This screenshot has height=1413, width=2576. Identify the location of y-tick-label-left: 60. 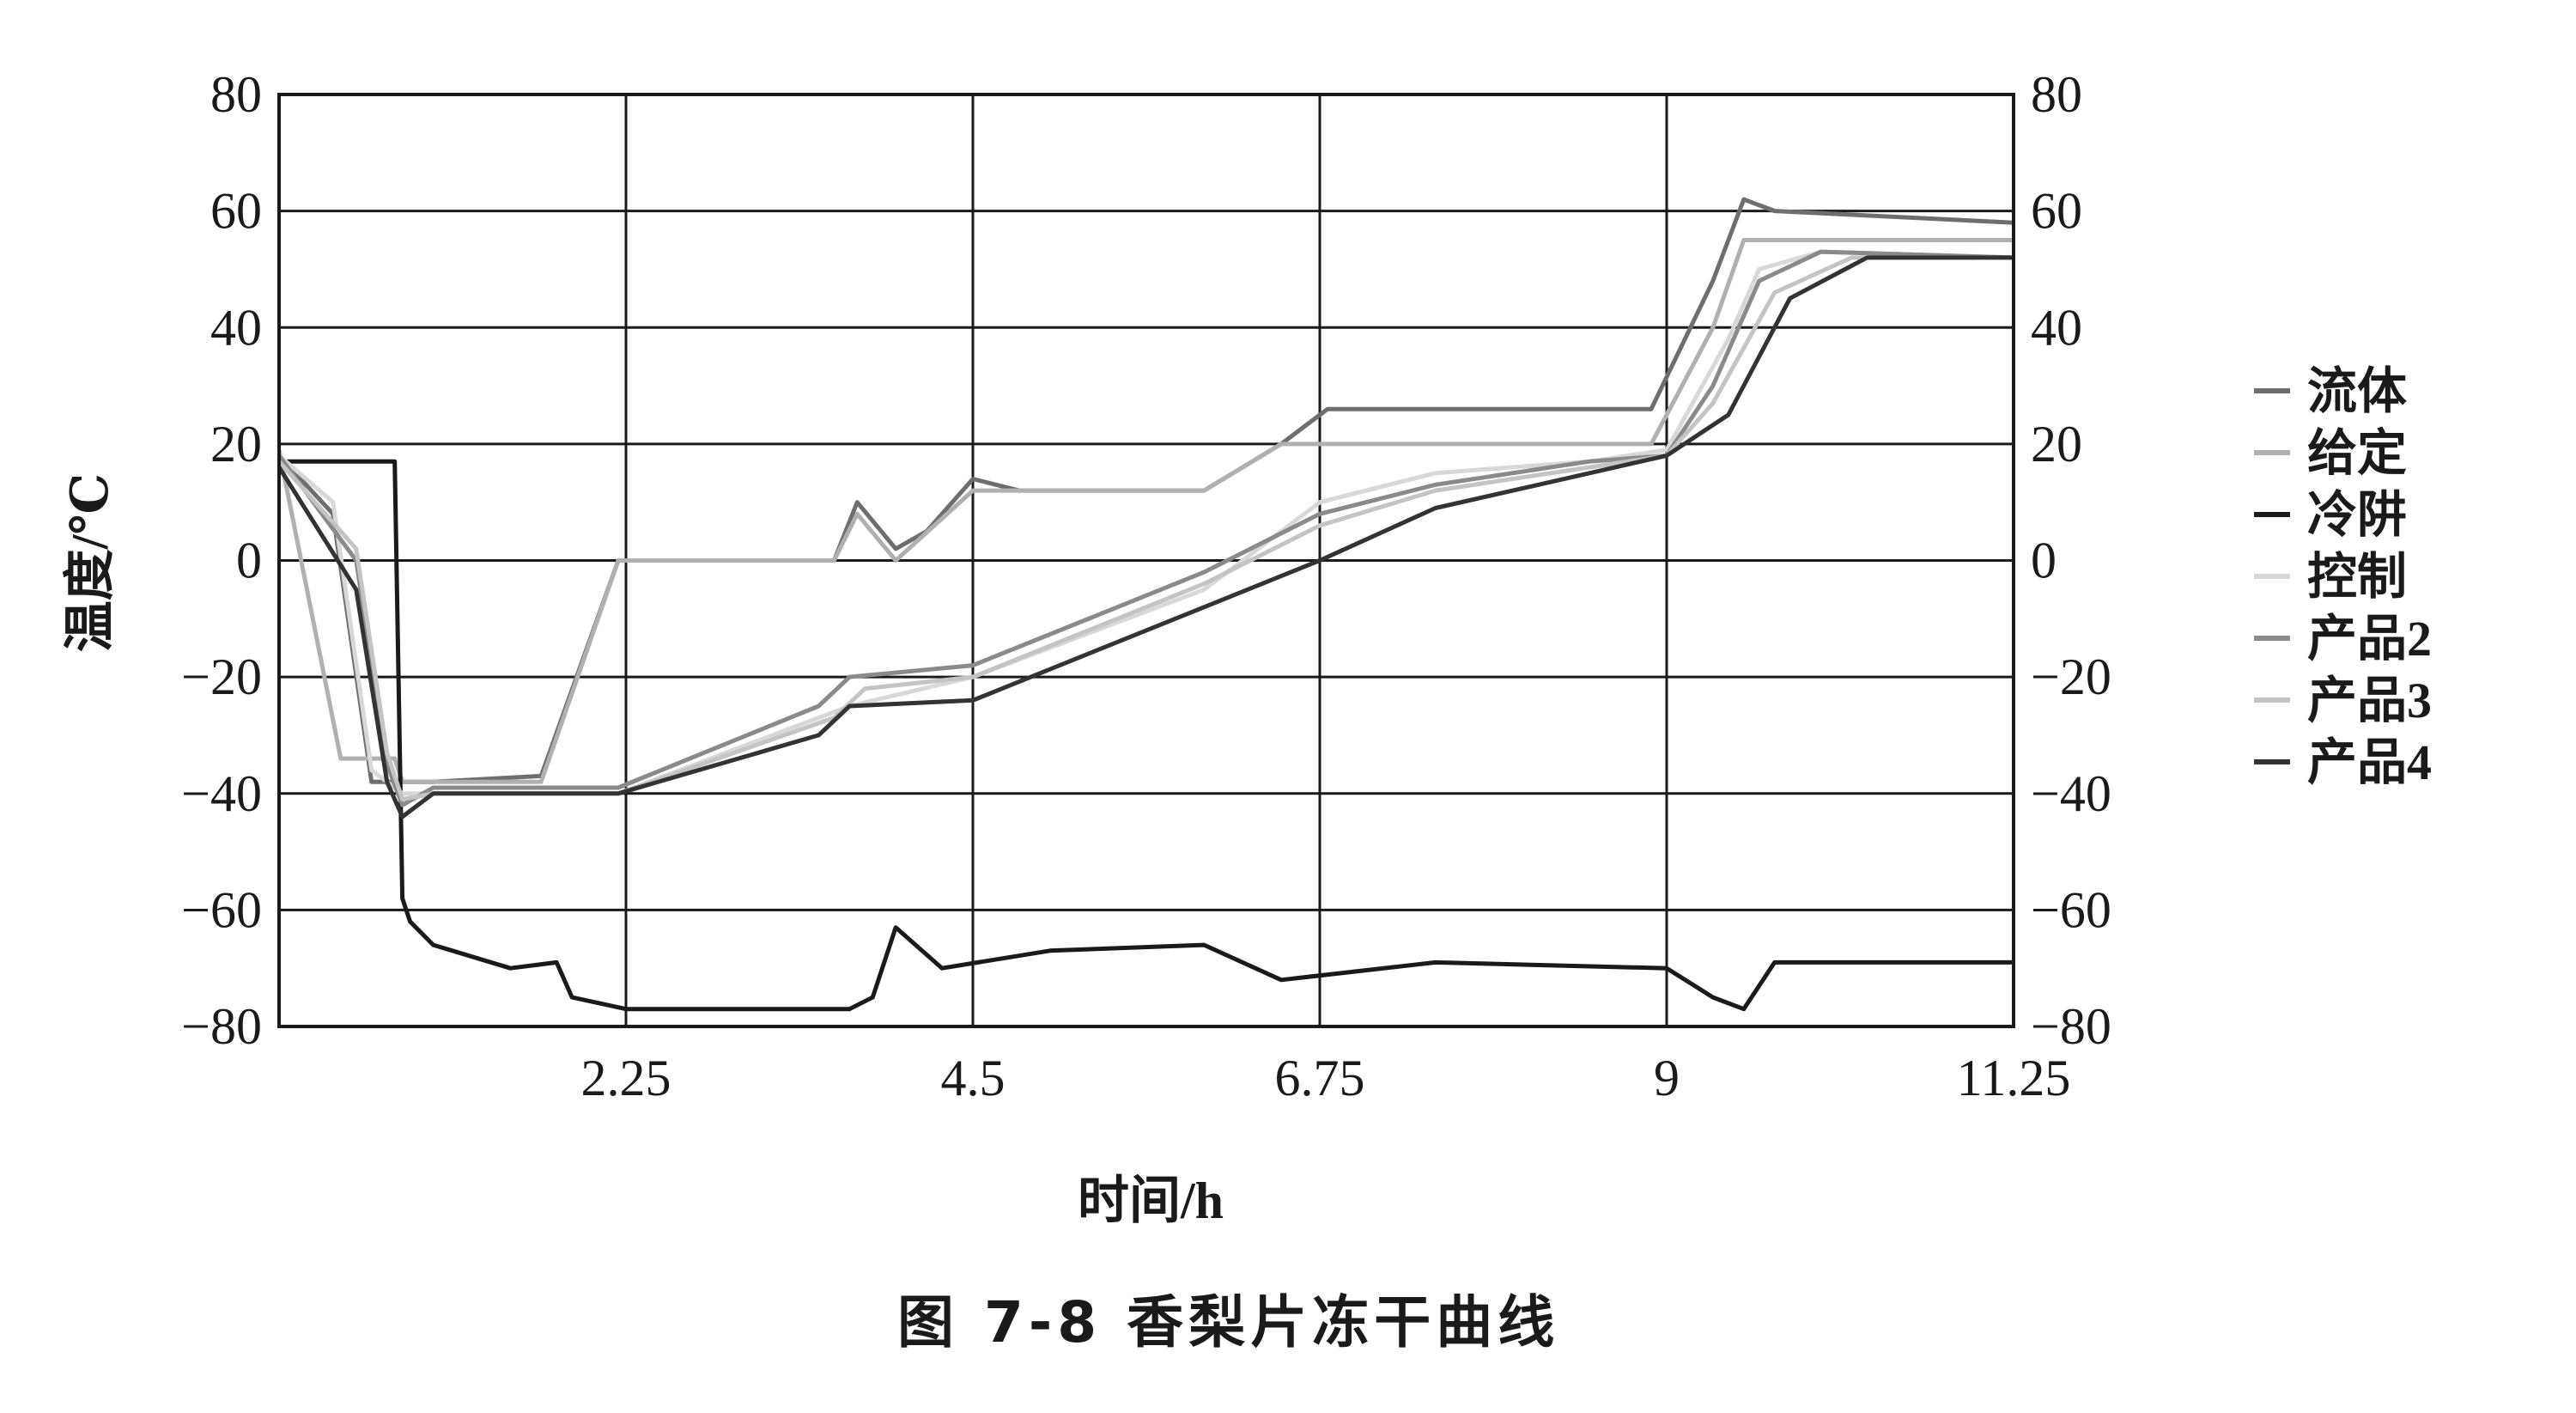
(236, 211).